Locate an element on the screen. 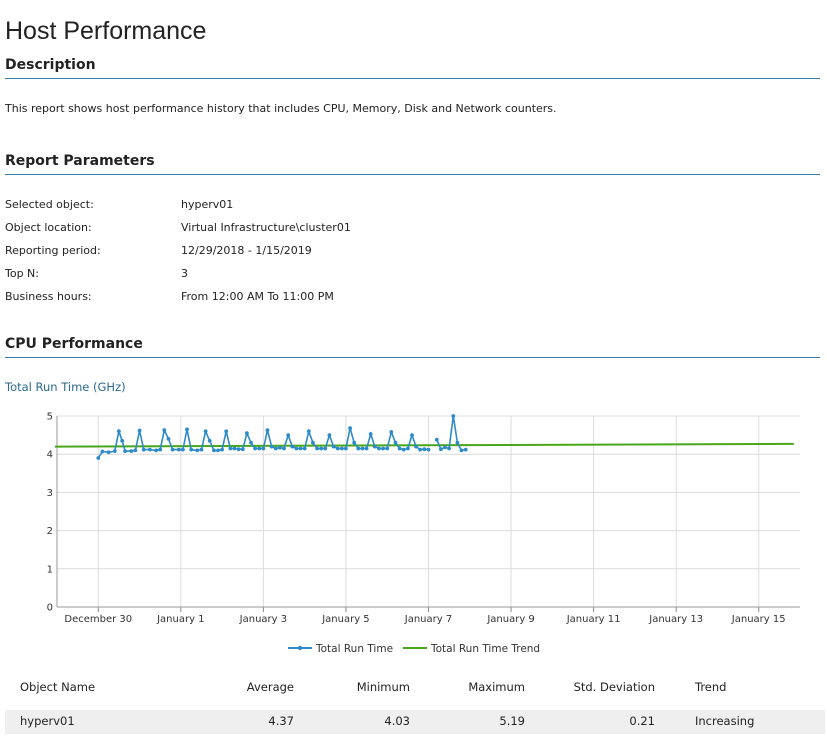 This screenshot has height=738, width=827. col-header-average: Average is located at coordinates (270, 687).